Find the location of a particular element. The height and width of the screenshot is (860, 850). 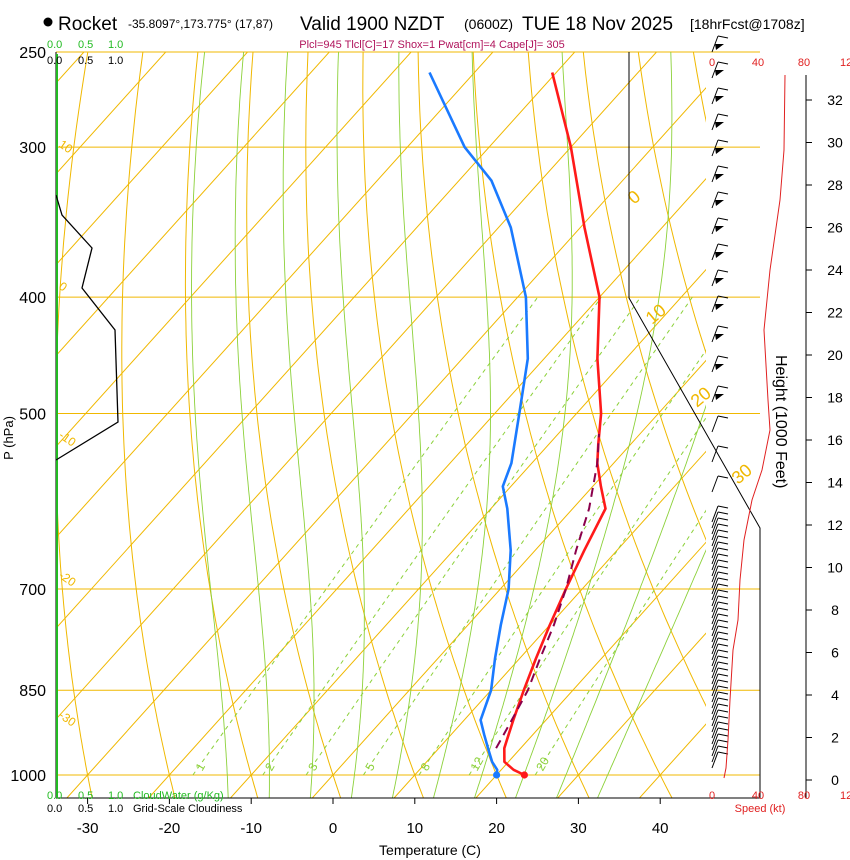

dry-adiabat--30 is located at coordinates (74, 425).